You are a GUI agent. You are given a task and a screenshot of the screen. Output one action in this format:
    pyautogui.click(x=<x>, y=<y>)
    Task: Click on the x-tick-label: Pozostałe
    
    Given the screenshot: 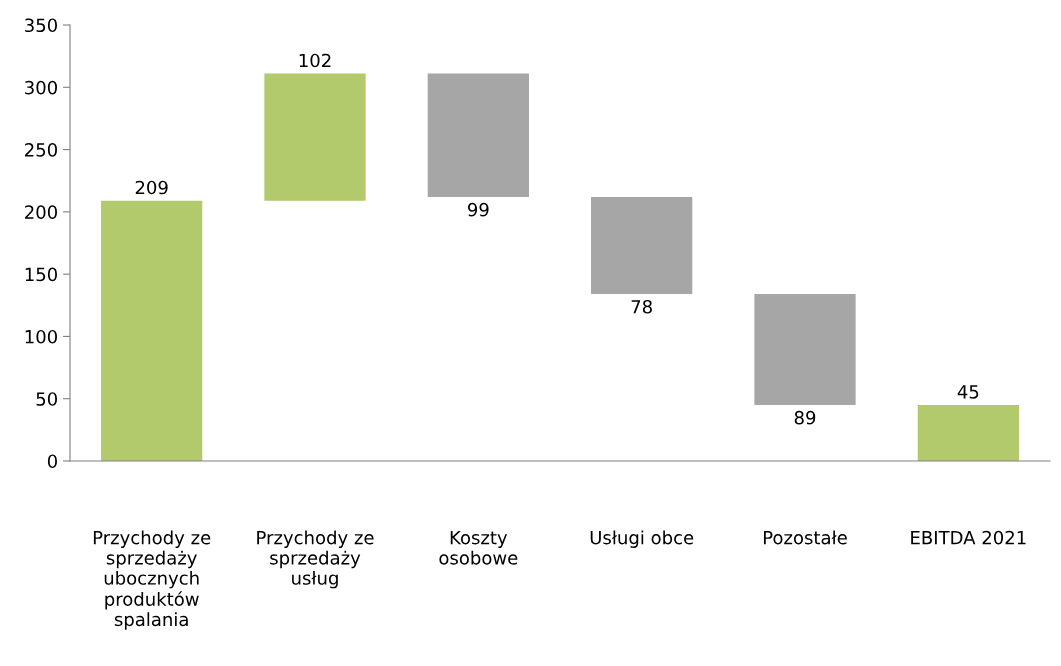 What is the action you would take?
    pyautogui.click(x=805, y=537)
    